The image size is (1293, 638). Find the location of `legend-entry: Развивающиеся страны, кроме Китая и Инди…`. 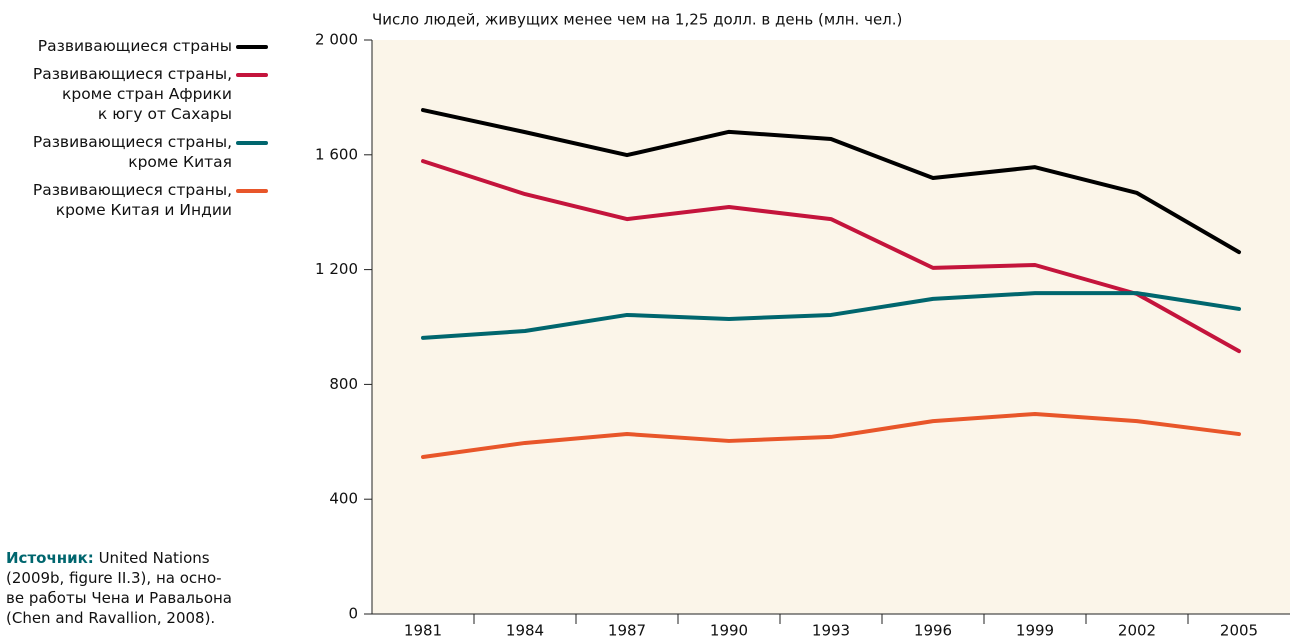

legend-entry: Развивающиеся страны, кроме Китая и Инди… is located at coordinates (134, 200).